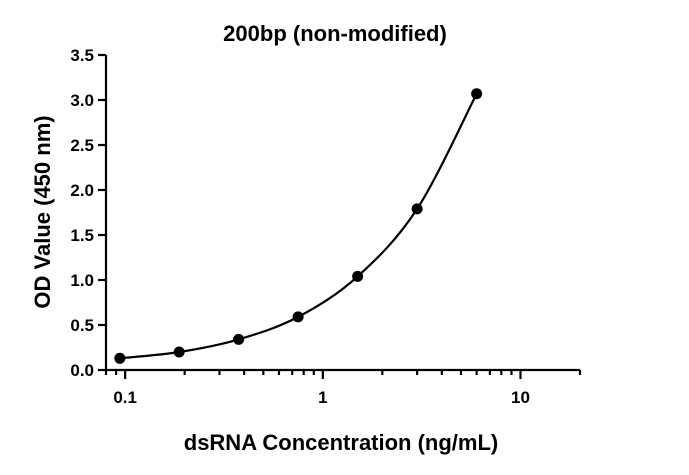 Image resolution: width=689 pixels, height=475 pixels. I want to click on y-tick-label: 0.5, so click(82, 325).